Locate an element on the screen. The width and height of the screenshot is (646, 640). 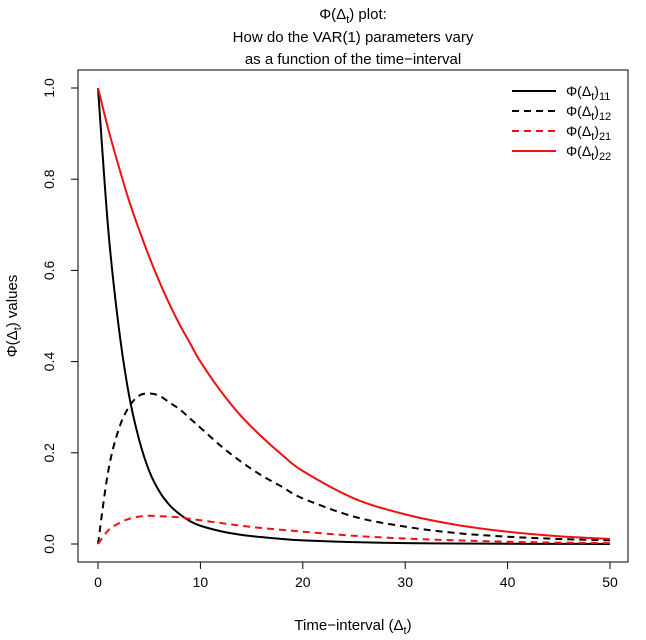
y-axis: 0.0 0.2 0.4 0.6 0.8 1.0 is located at coordinates (59, 316).